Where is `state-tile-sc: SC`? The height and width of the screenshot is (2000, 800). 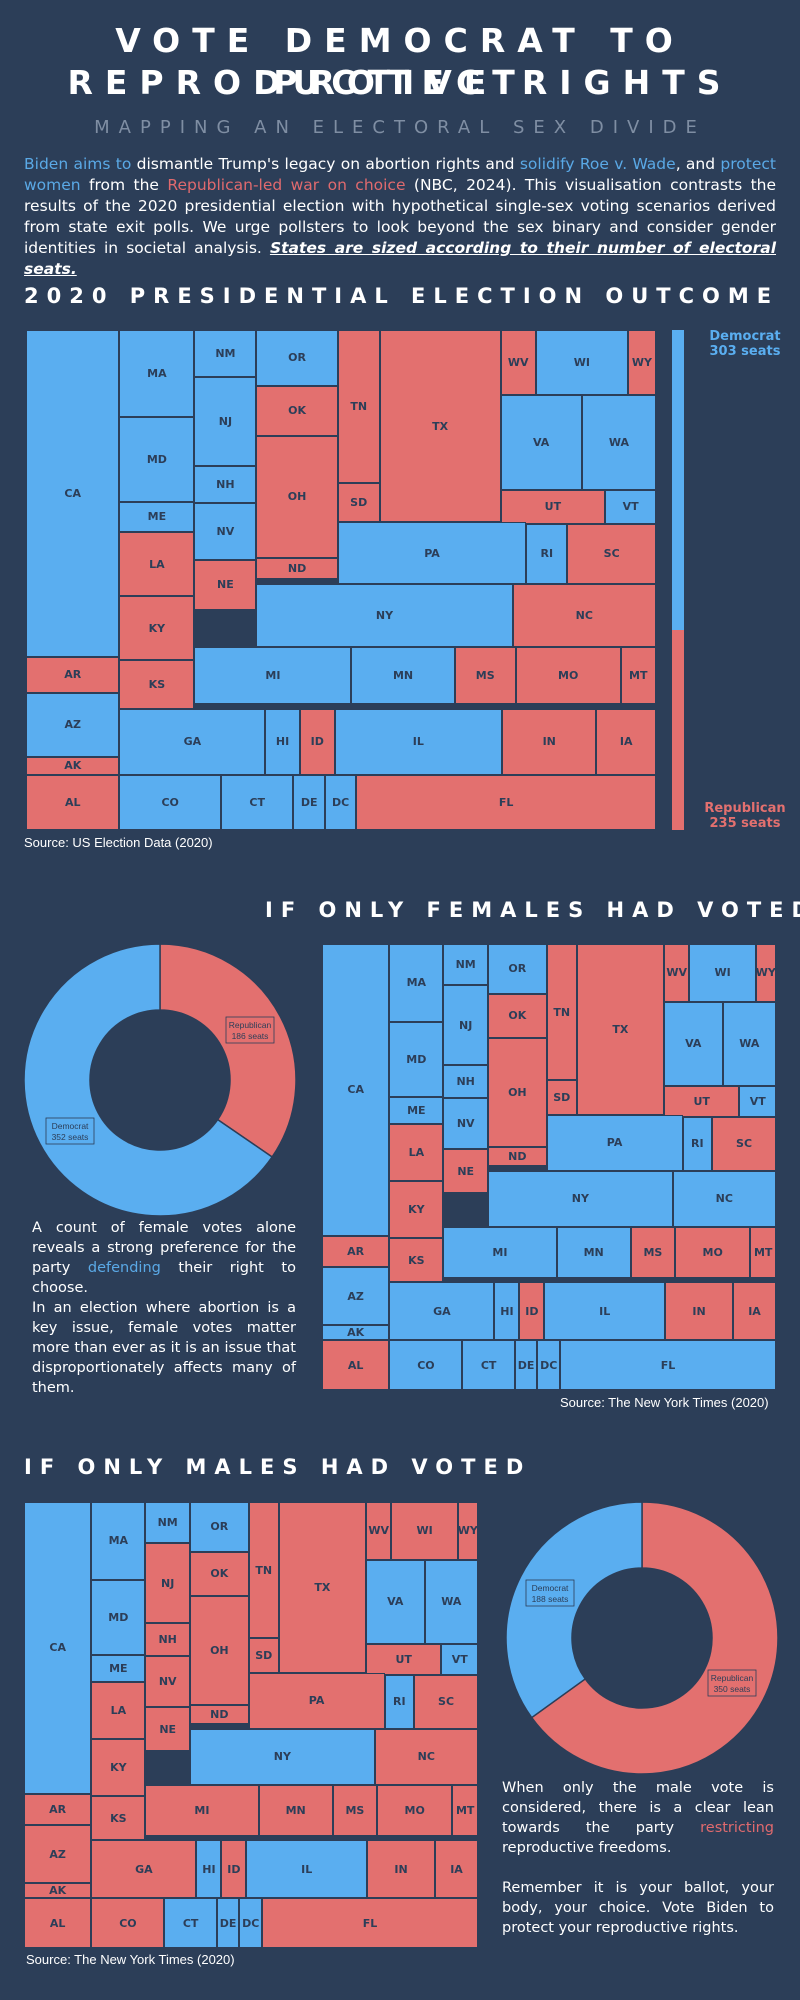 state-tile-sc: SC is located at coordinates (446, 1701).